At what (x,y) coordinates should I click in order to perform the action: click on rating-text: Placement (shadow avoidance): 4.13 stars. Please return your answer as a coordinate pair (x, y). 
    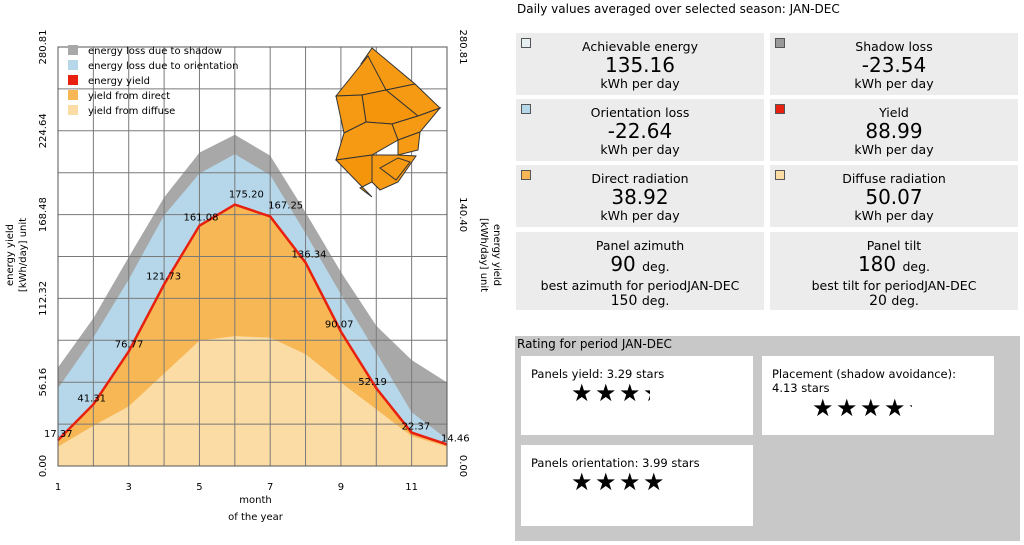
    Looking at the image, I should click on (864, 381).